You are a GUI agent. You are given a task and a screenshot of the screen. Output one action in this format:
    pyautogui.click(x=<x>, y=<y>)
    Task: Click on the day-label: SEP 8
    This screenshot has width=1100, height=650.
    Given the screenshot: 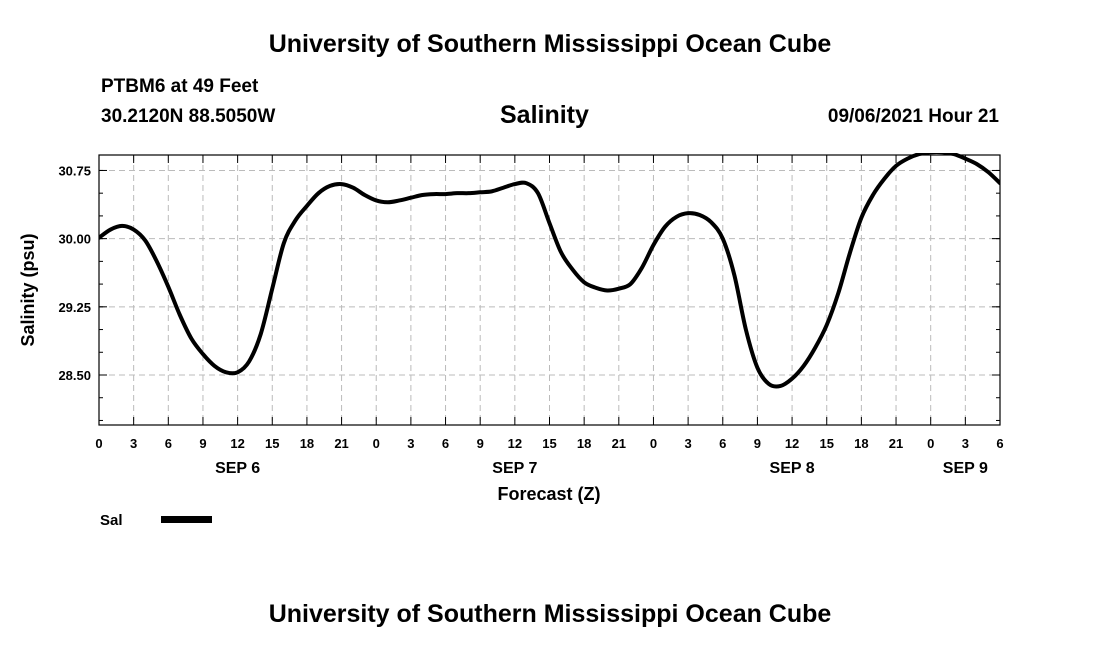 What is the action you would take?
    pyautogui.click(x=792, y=468)
    